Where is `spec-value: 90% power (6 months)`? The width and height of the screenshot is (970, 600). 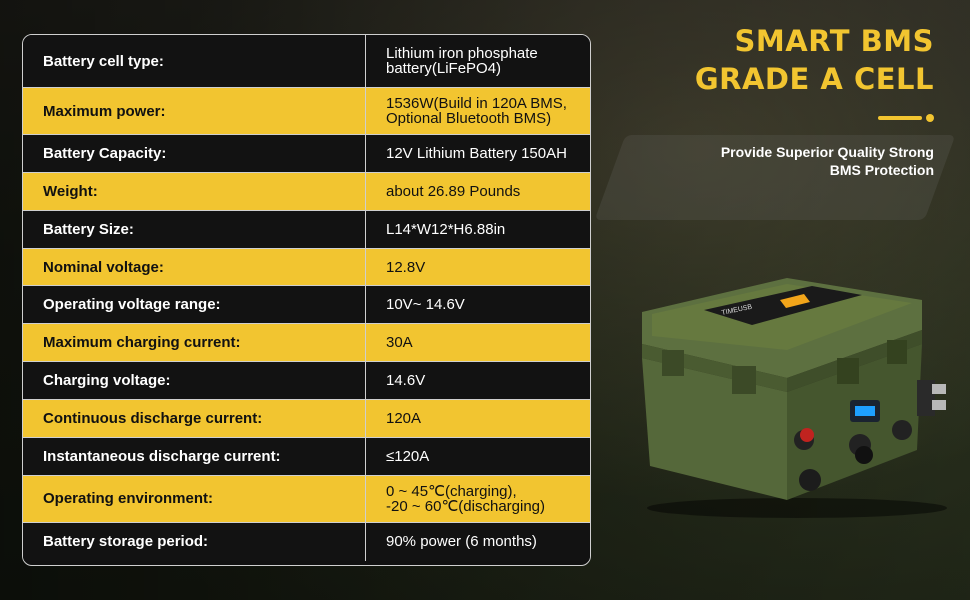 spec-value: 90% power (6 months) is located at coordinates (461, 542).